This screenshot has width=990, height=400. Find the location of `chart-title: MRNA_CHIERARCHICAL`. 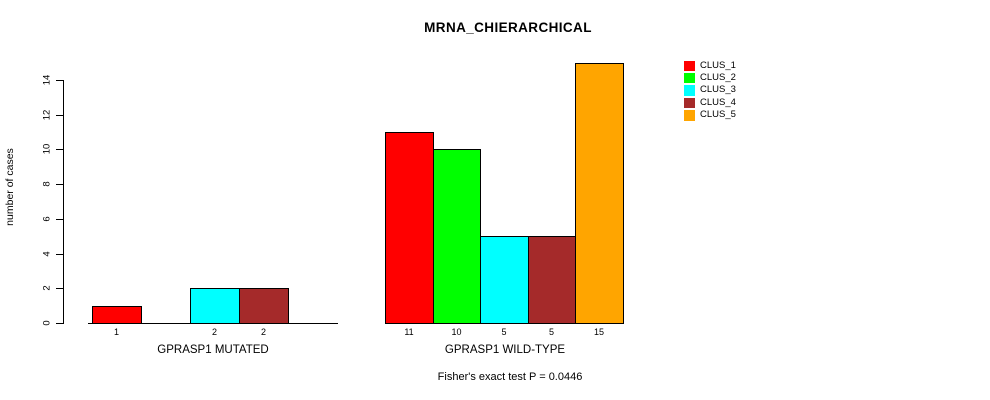

chart-title: MRNA_CHIERARCHICAL is located at coordinates (508, 27).